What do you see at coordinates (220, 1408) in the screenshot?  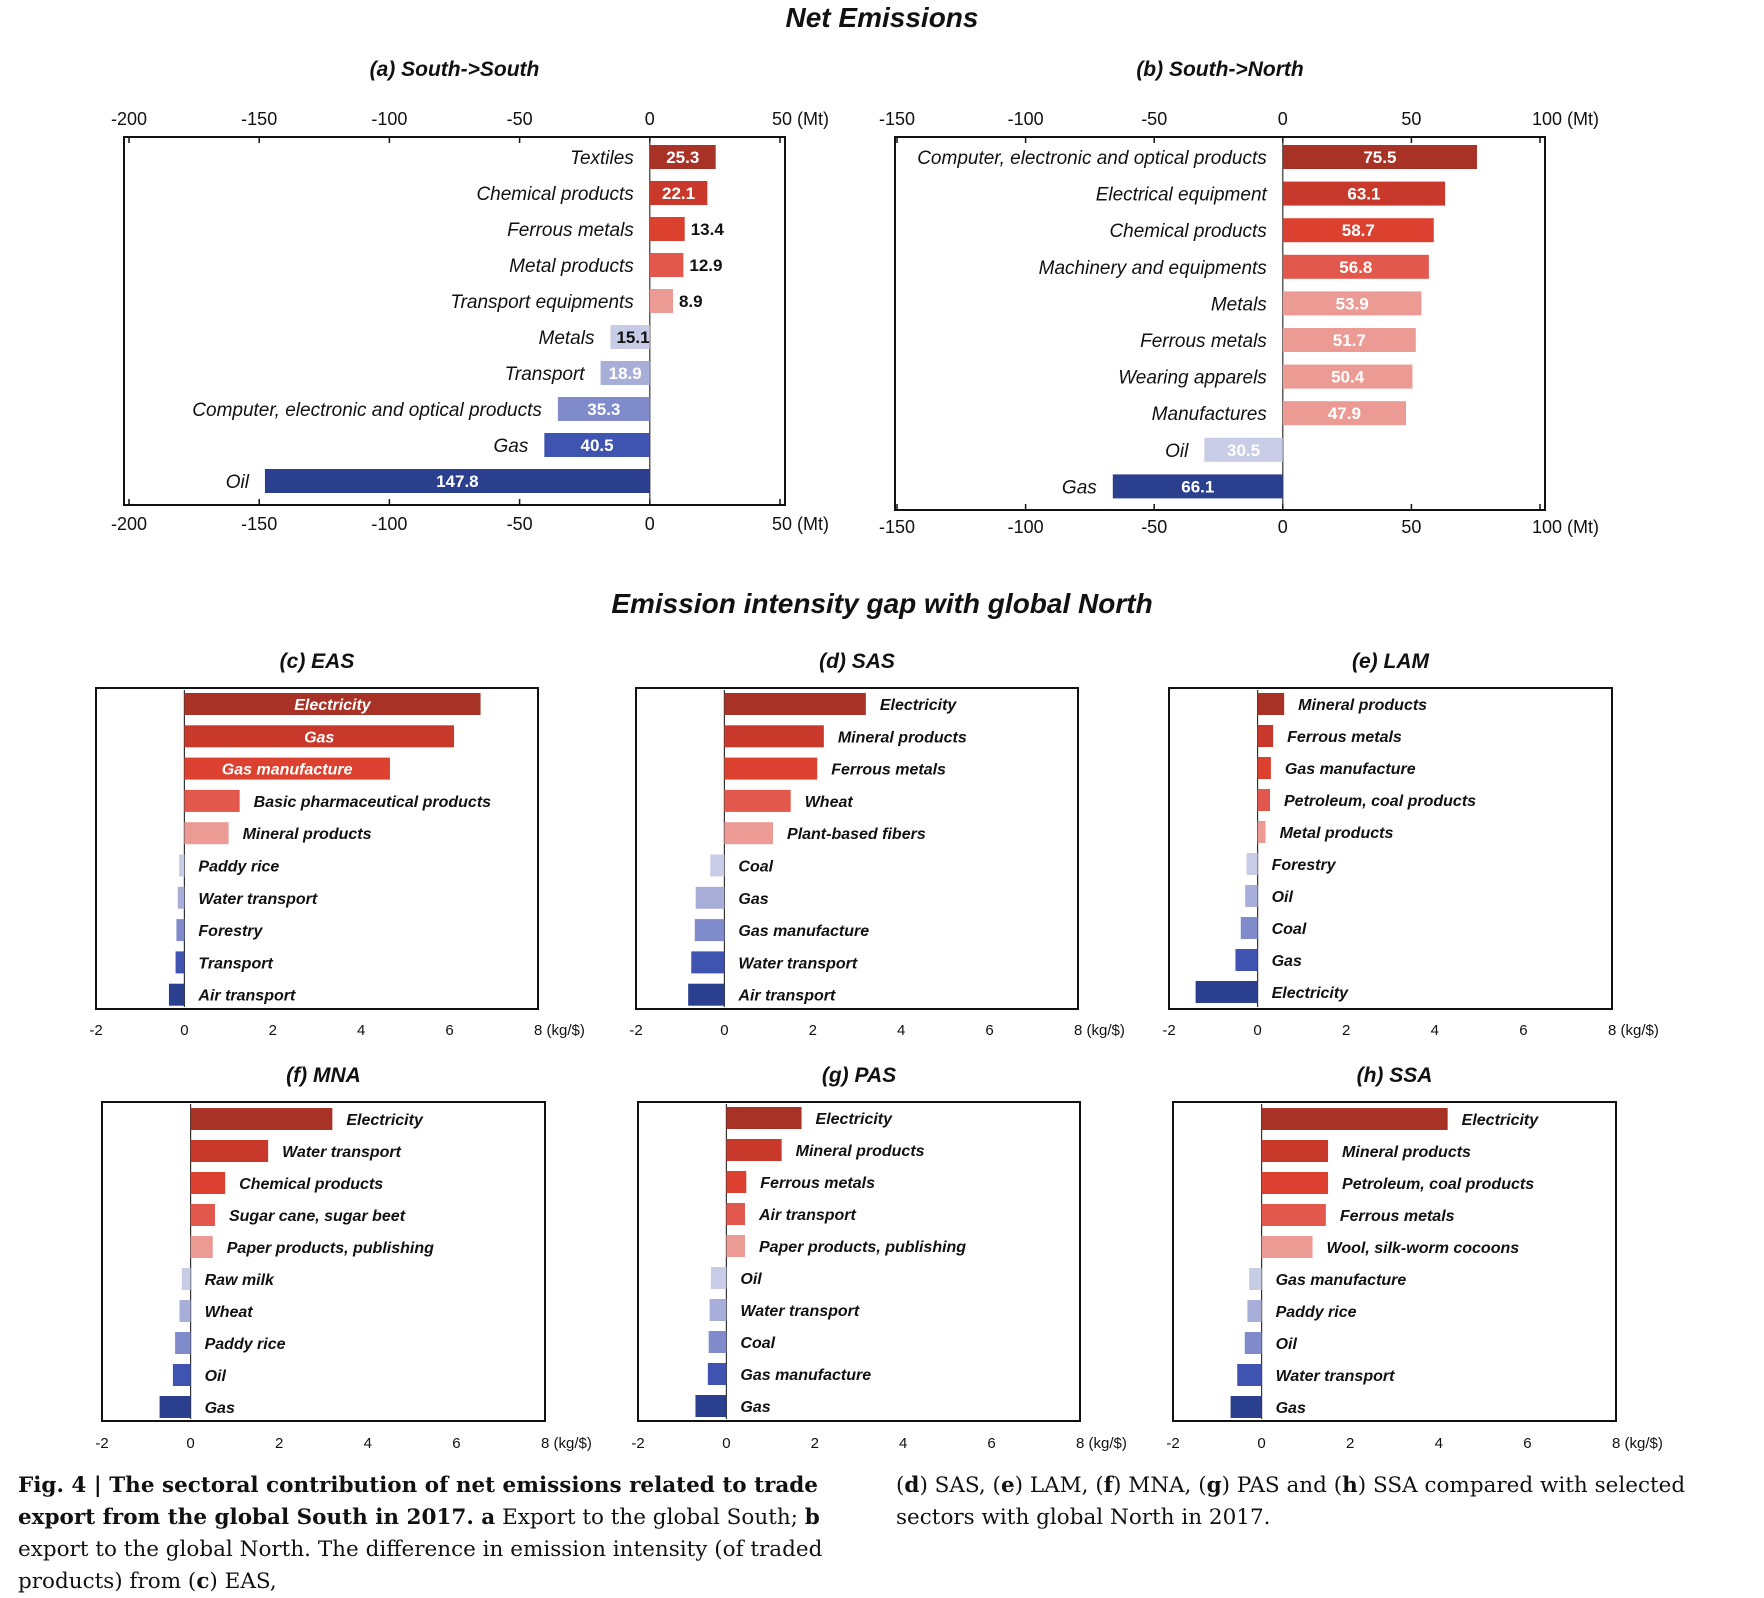 I see `category-label-f: Gas` at bounding box center [220, 1408].